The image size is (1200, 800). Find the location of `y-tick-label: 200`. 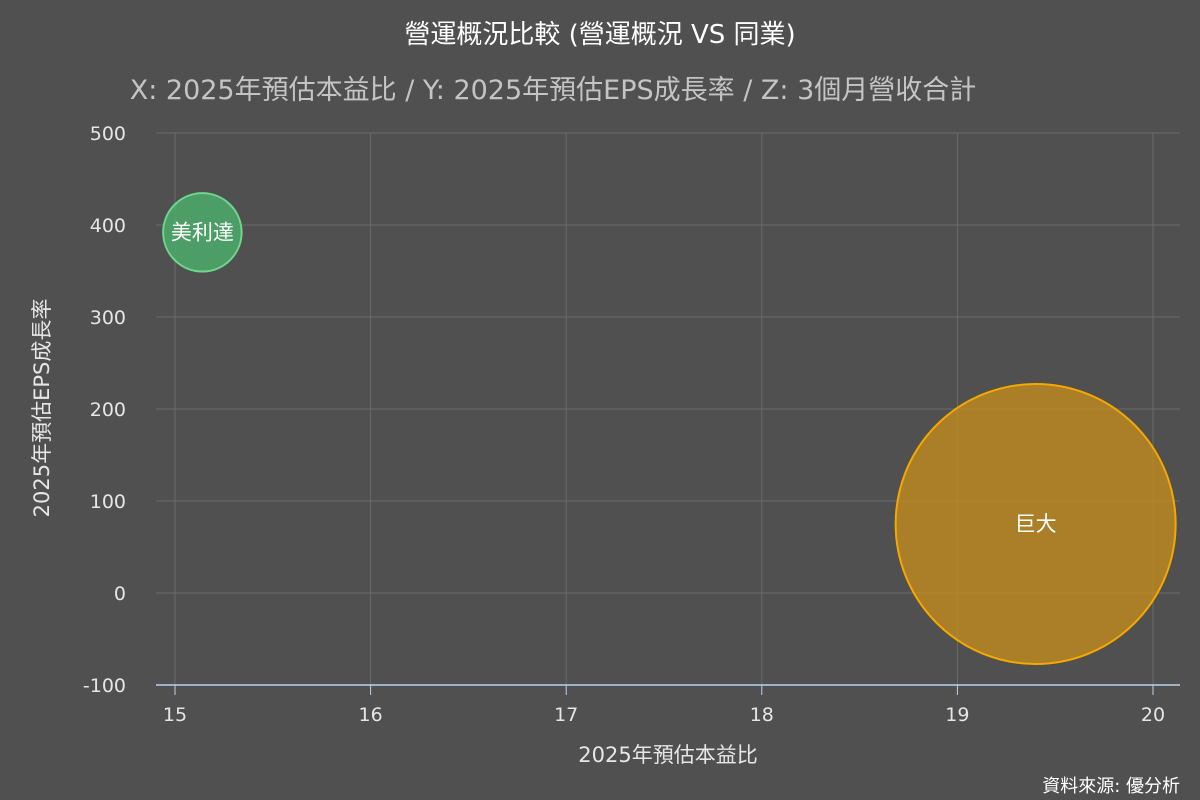

y-tick-label: 200 is located at coordinates (108, 410).